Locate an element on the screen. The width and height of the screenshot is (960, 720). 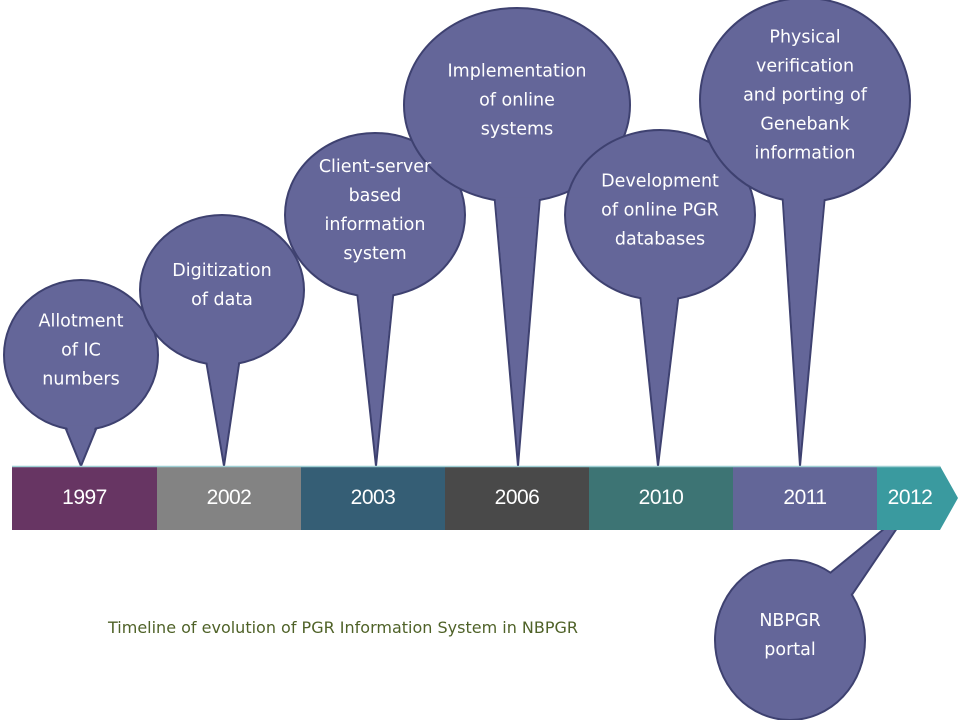
callout-text-line: of online is located at coordinates (517, 100).